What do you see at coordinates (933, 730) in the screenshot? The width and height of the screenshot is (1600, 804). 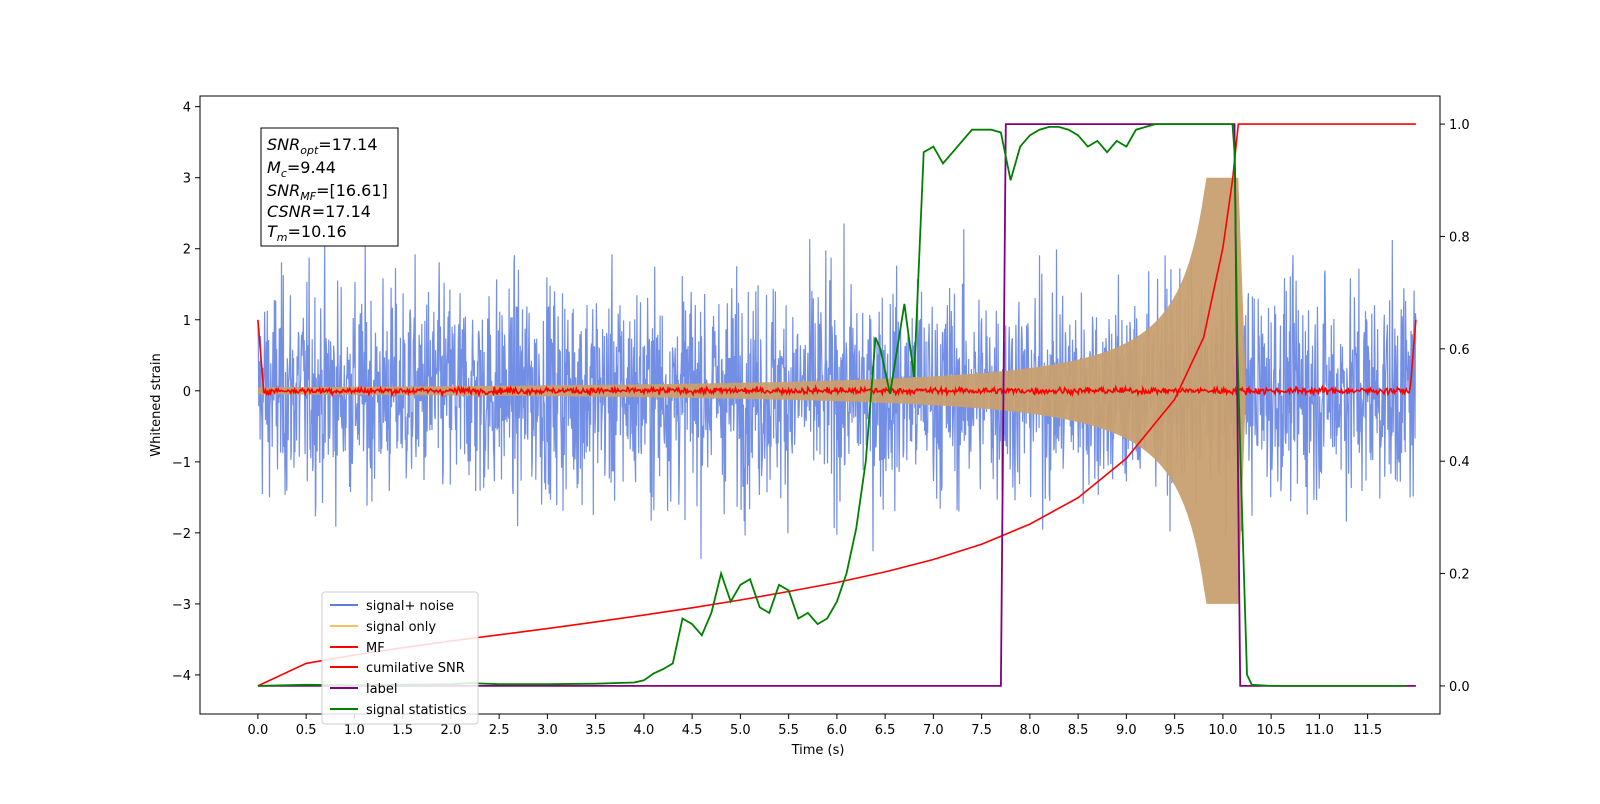 I see `x-tick-label: 7.0` at bounding box center [933, 730].